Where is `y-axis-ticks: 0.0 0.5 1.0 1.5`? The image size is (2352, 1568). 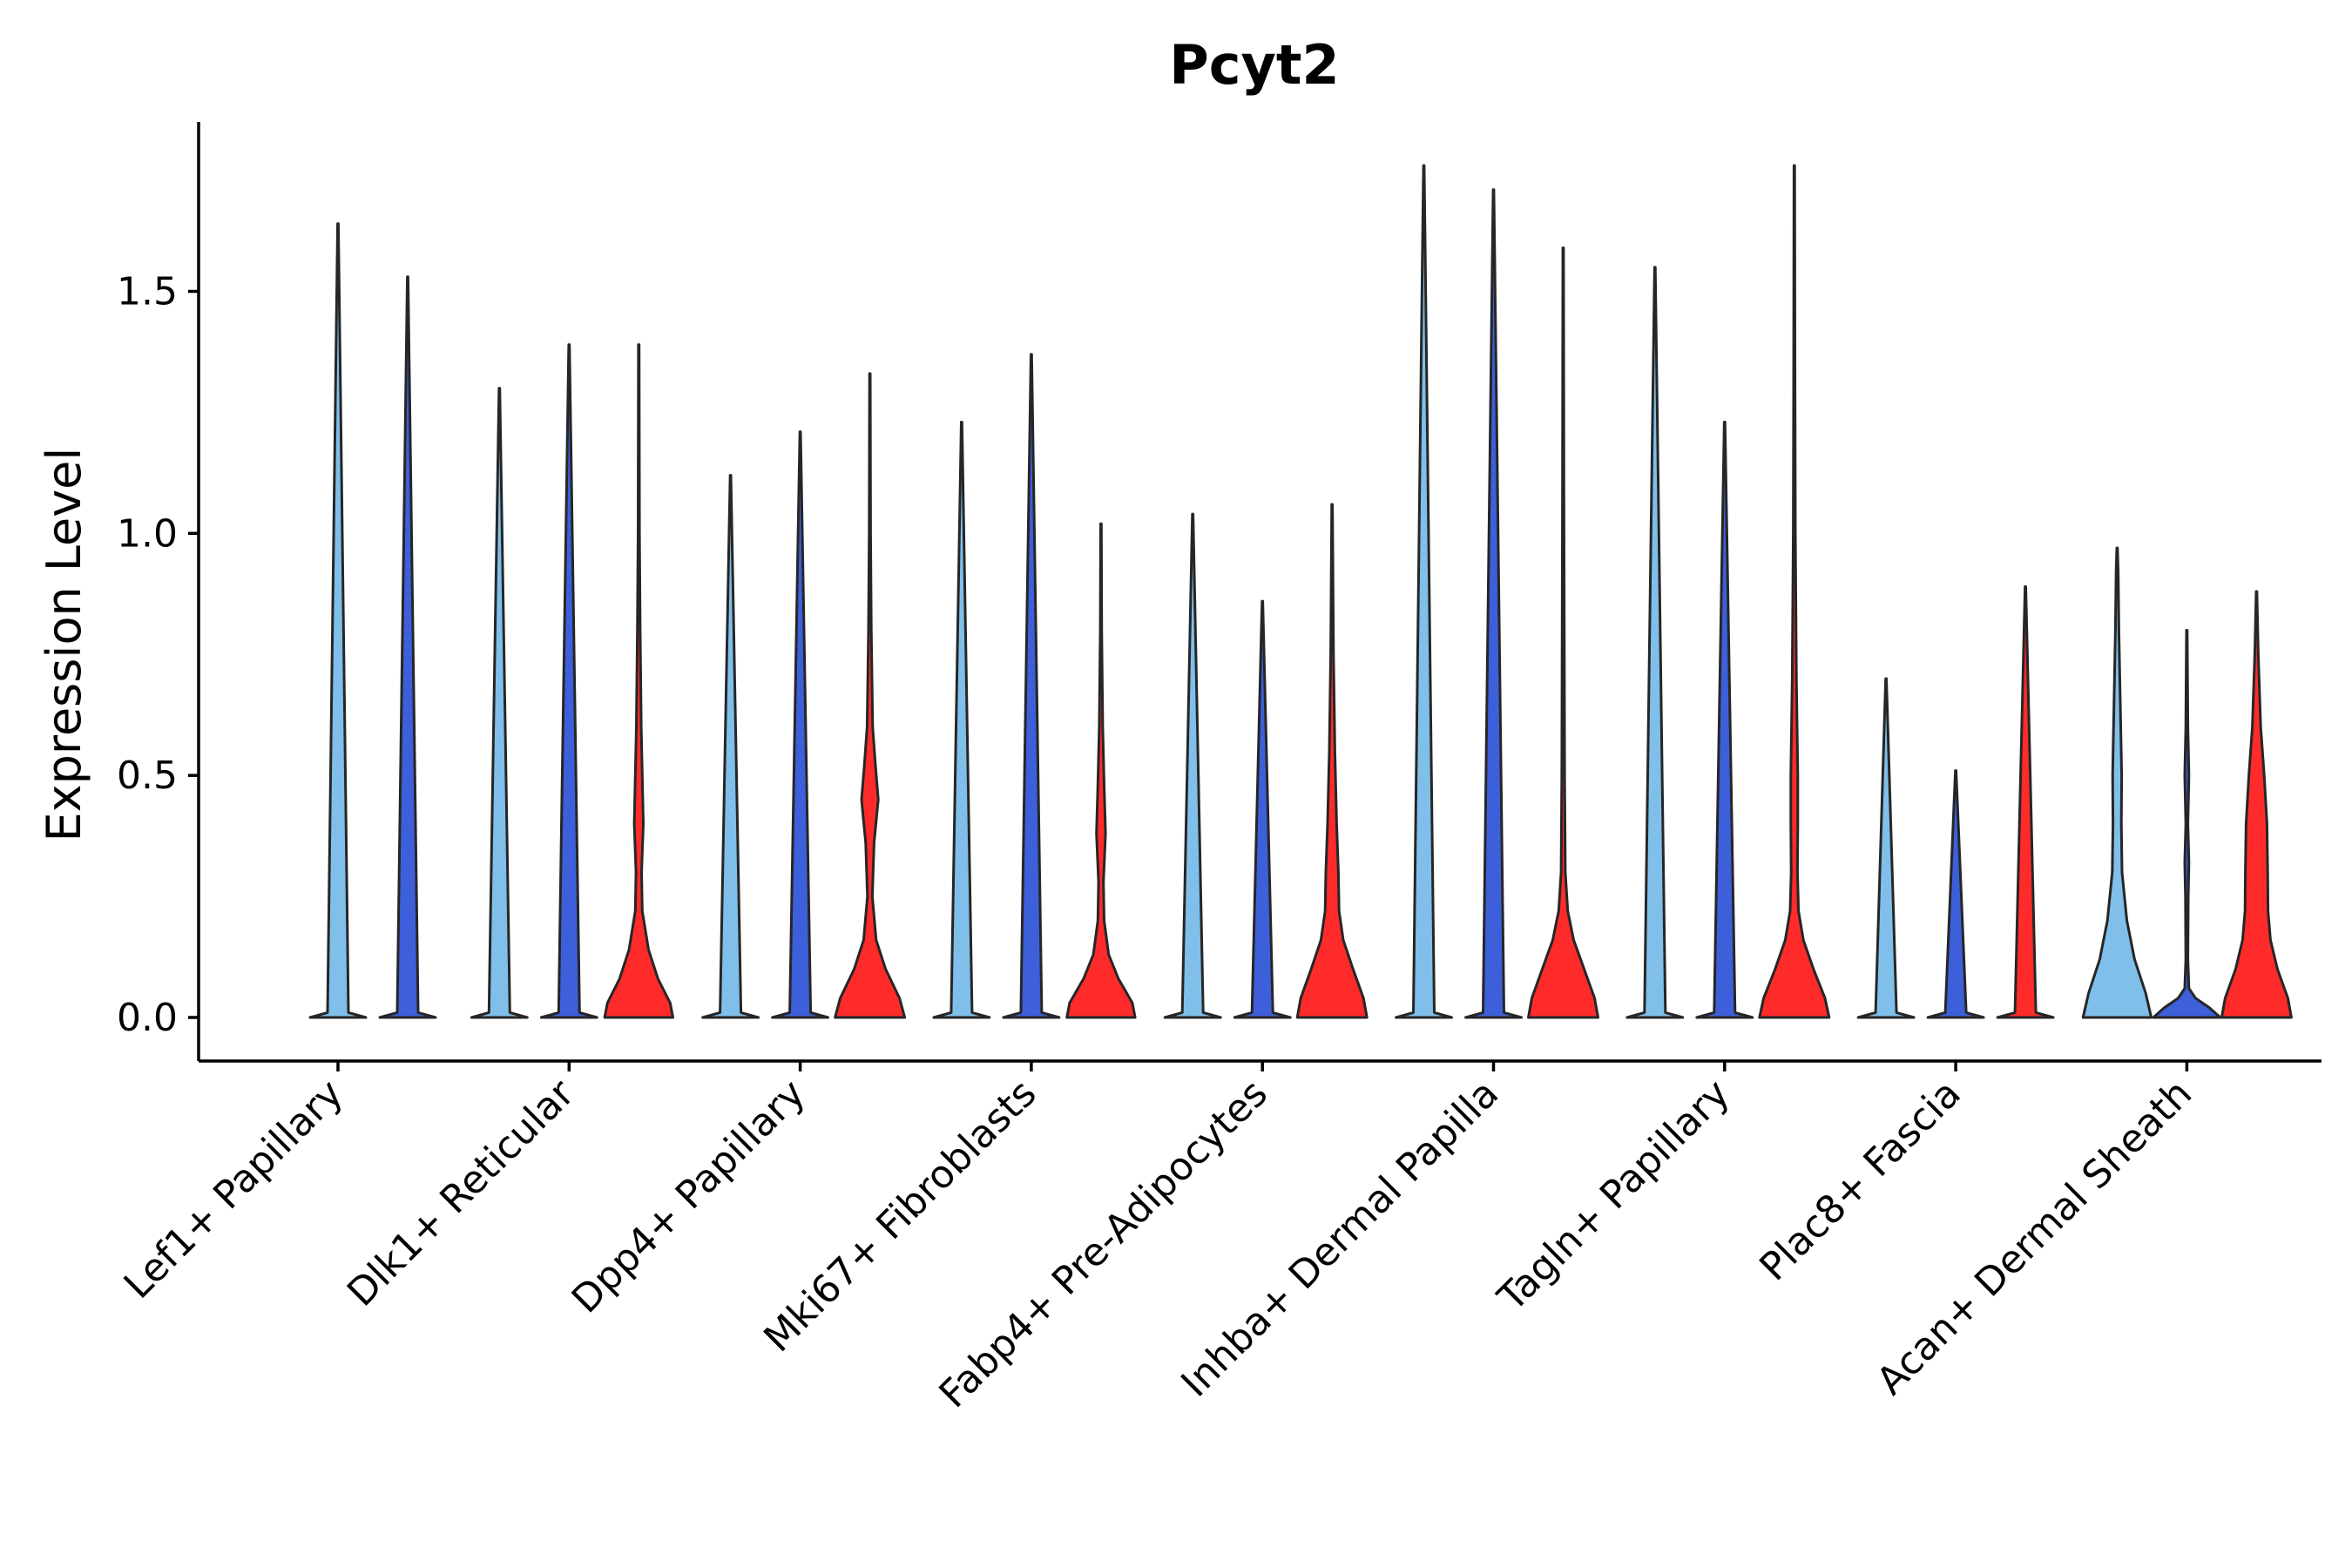
y-axis-ticks: 0.0 0.5 1.0 1.5 is located at coordinates (158, 654).